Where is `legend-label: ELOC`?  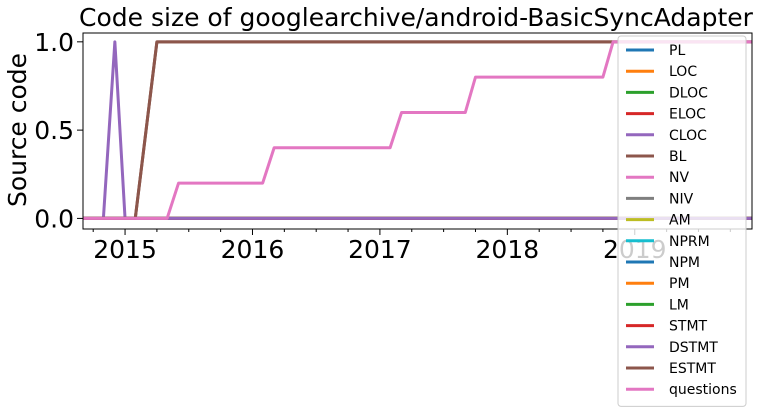 legend-label: ELOC is located at coordinates (687, 115).